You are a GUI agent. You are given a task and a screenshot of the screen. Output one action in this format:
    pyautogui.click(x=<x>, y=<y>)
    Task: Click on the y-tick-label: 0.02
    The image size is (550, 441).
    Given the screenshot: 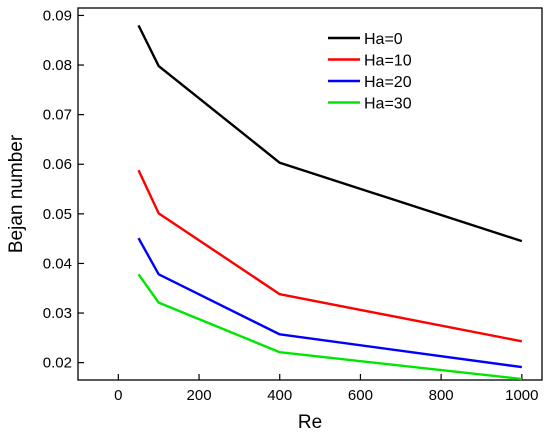 What is the action you would take?
    pyautogui.click(x=57, y=363)
    